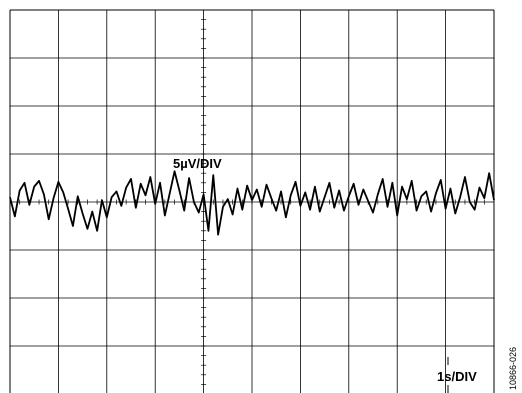  What do you see at coordinates (513, 368) in the screenshot?
I see `figure-code: 10866-026` at bounding box center [513, 368].